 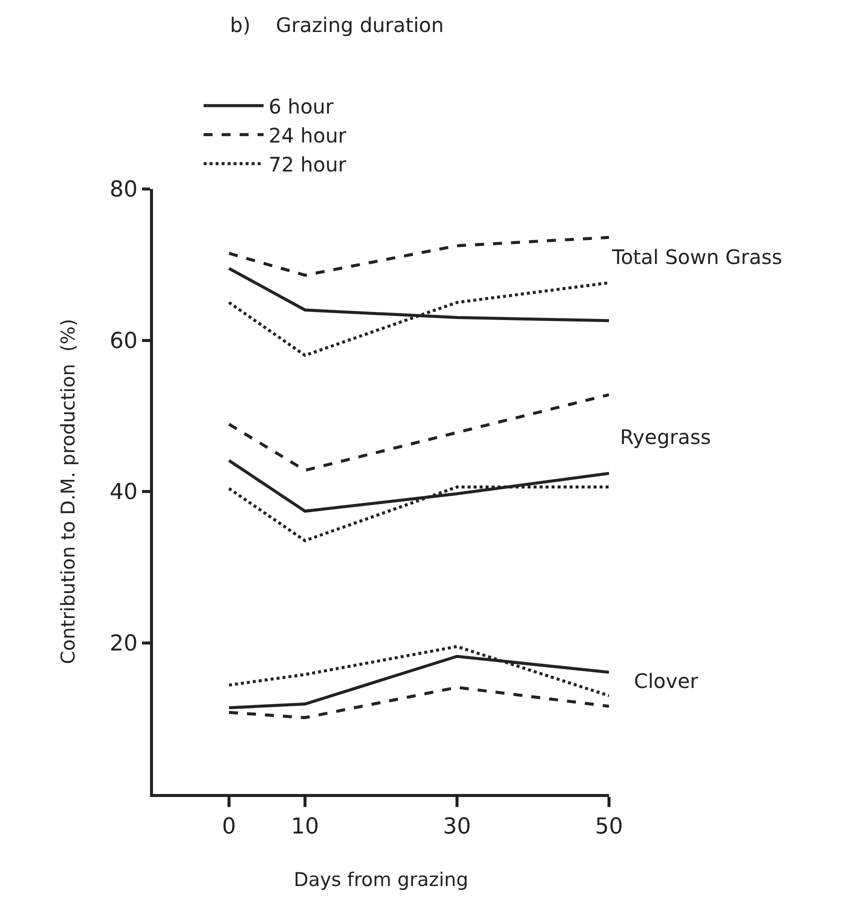 What do you see at coordinates (124, 341) in the screenshot?
I see `y-tick-label: 60` at bounding box center [124, 341].